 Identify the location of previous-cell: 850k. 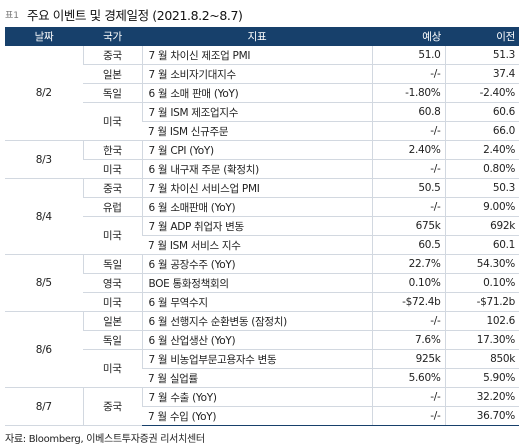
(481, 359).